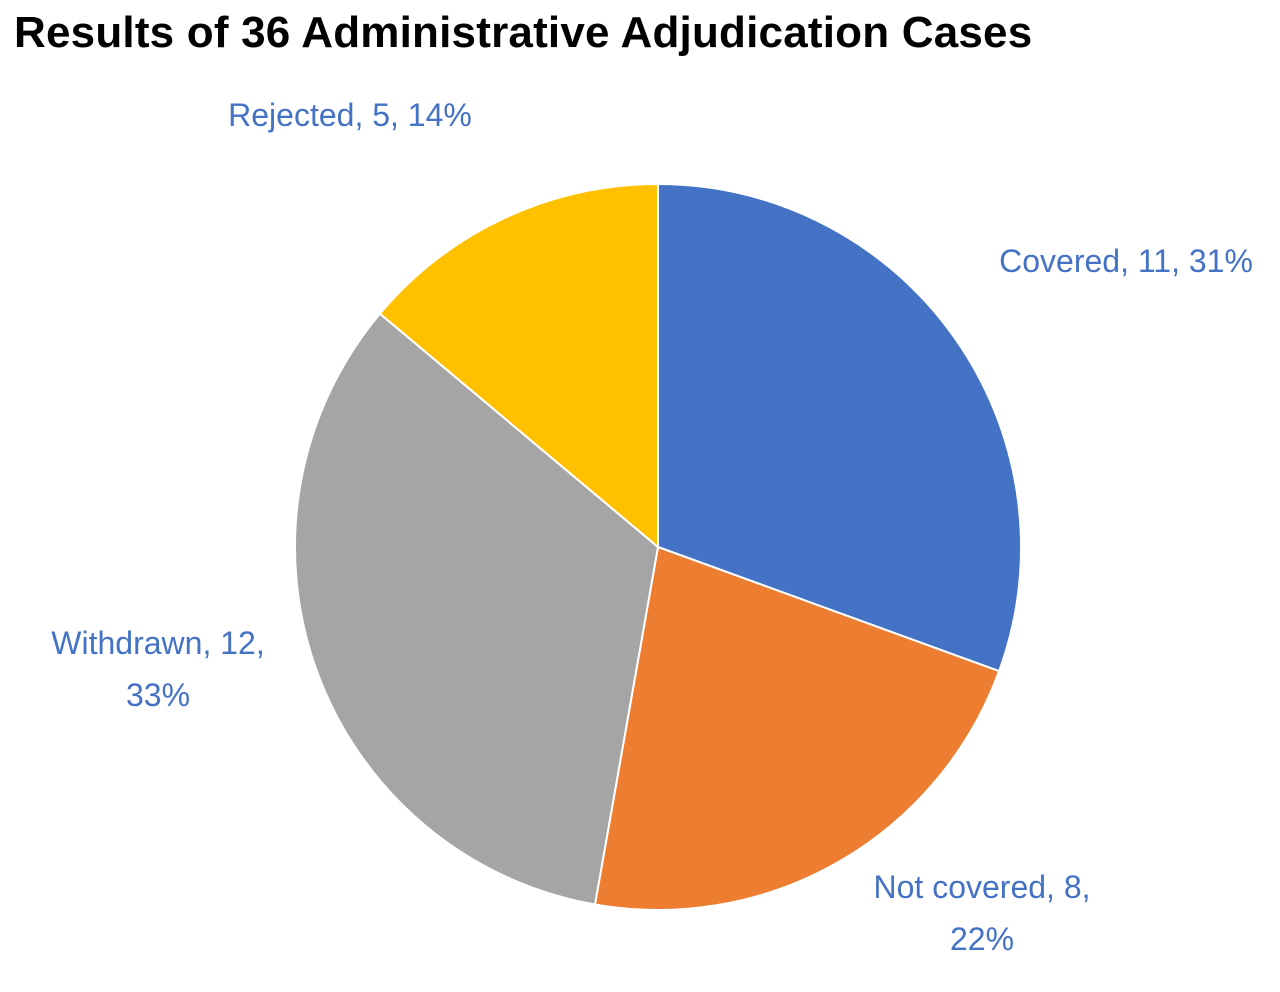 The height and width of the screenshot is (992, 1280). What do you see at coordinates (157, 643) in the screenshot?
I see `data-label-line: Withdrawn, 12,` at bounding box center [157, 643].